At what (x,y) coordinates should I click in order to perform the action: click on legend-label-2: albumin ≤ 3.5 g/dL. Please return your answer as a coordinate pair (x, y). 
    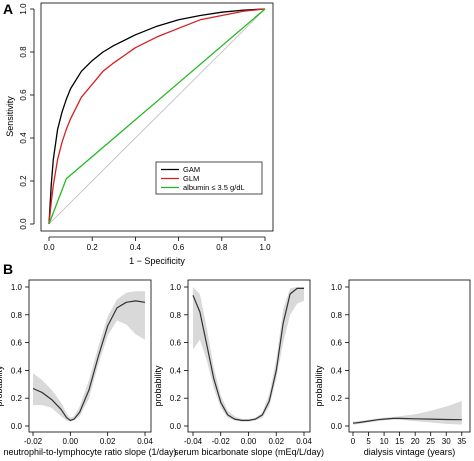
    Looking at the image, I should click on (214, 187).